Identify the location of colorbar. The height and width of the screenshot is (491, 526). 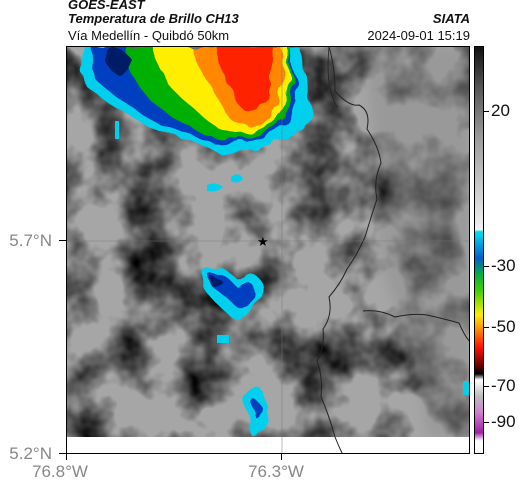
(479, 250).